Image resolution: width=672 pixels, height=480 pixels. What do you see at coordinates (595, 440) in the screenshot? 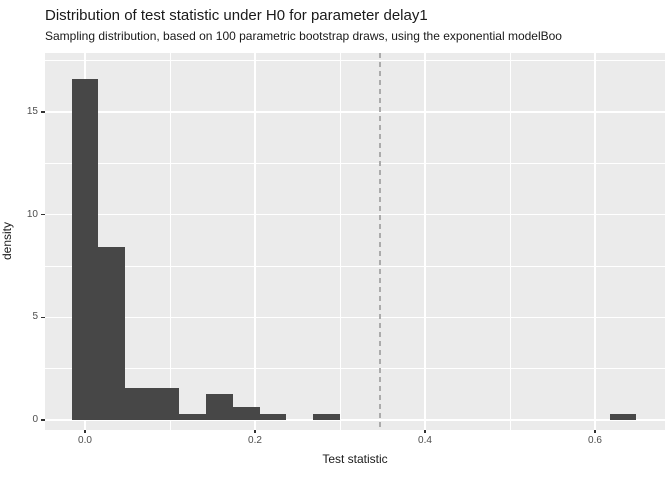
I see `x-tick-label: 0.6` at bounding box center [595, 440].